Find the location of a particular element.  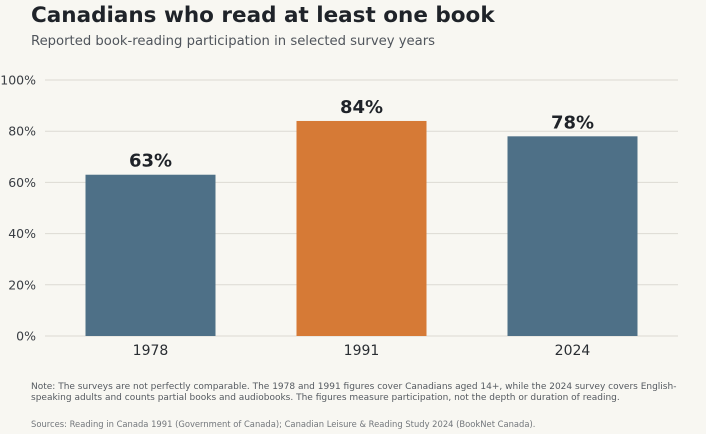

y-tick-label: 0% is located at coordinates (26, 336).